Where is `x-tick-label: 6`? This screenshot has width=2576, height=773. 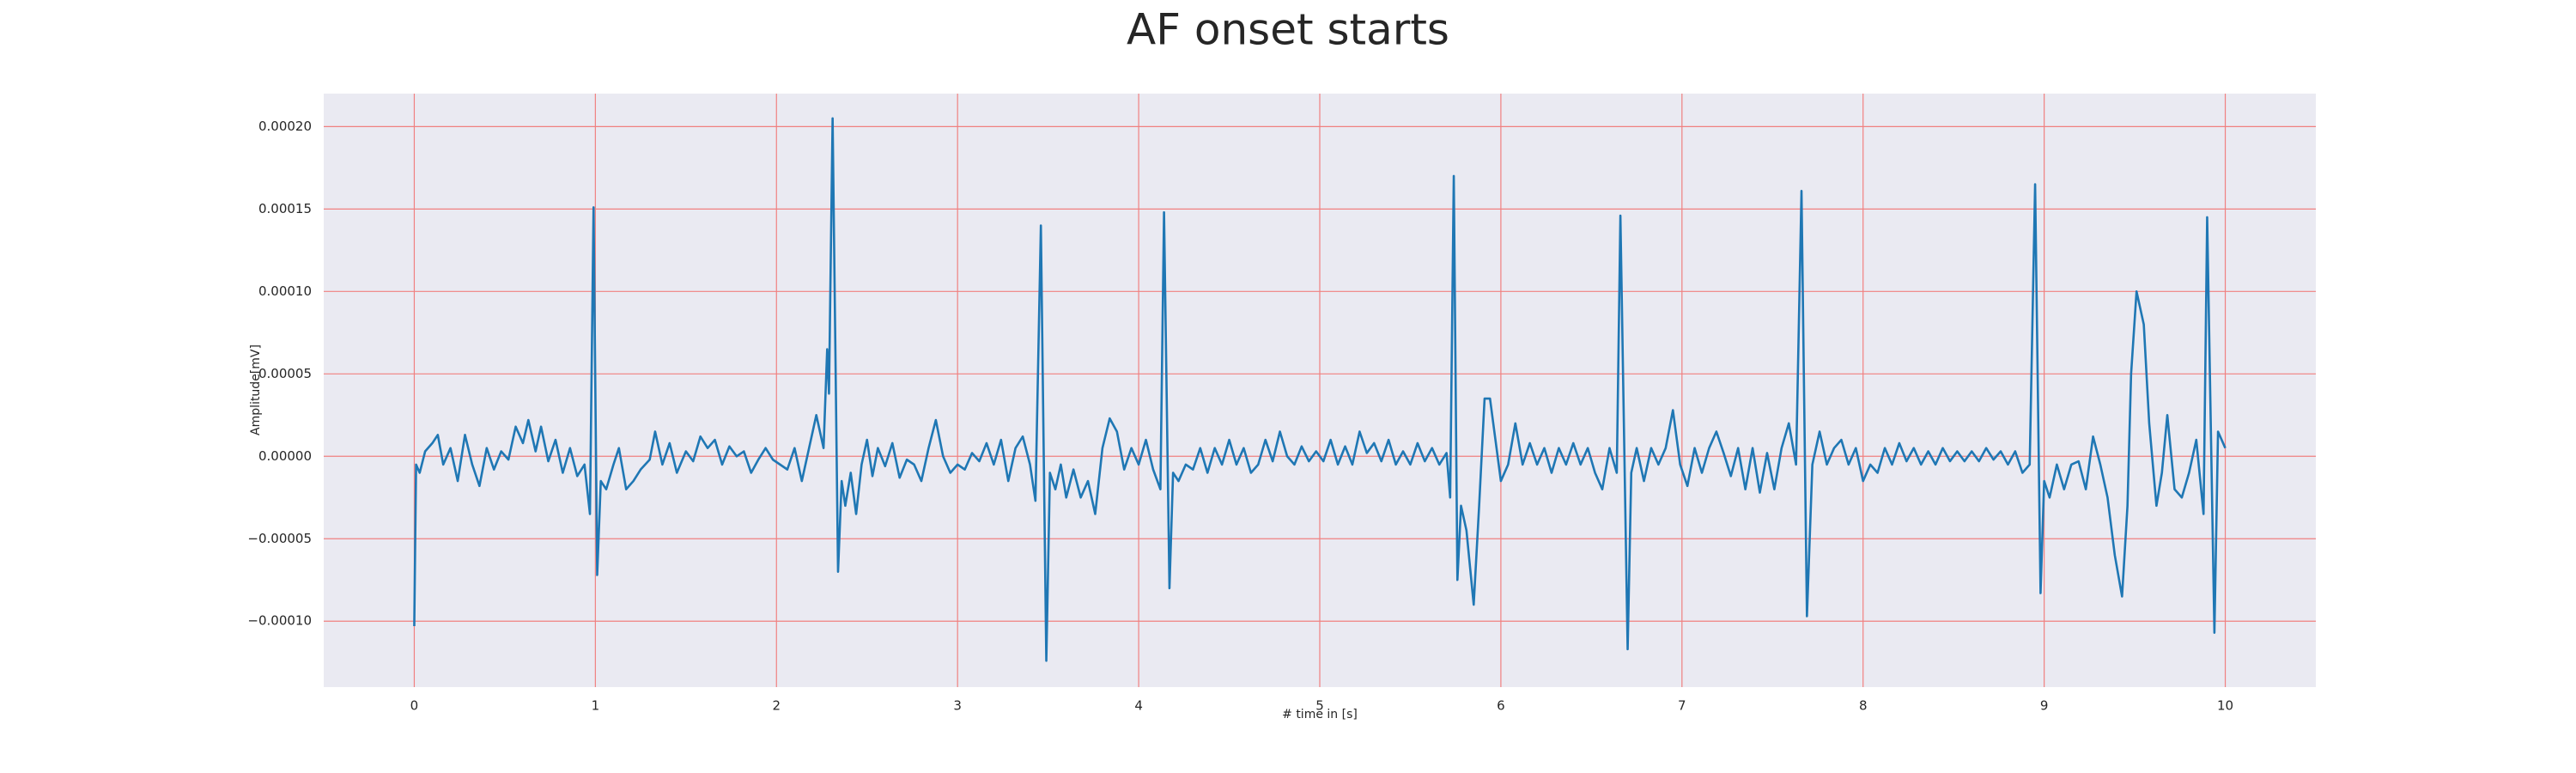
x-tick-label: 6 is located at coordinates (1501, 706).